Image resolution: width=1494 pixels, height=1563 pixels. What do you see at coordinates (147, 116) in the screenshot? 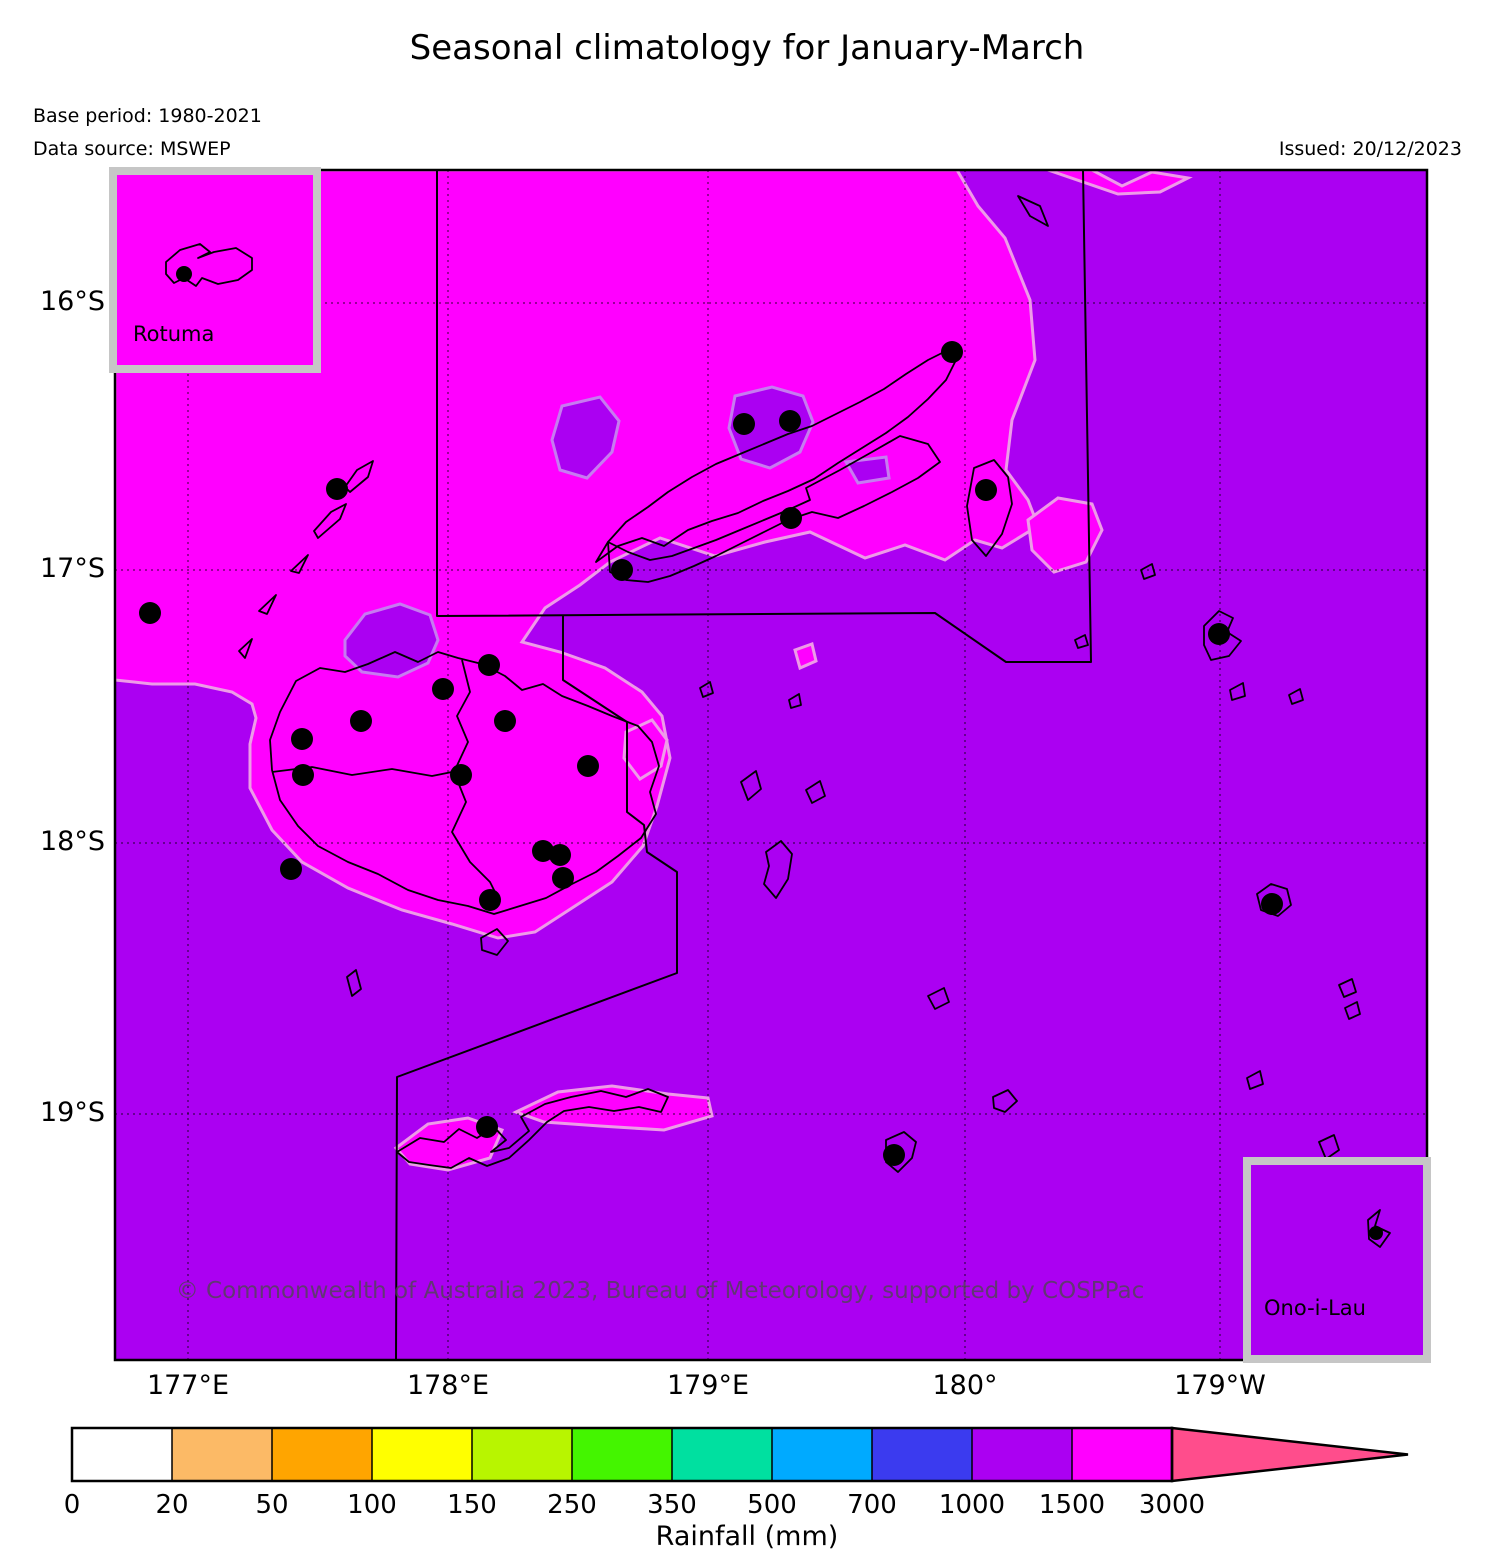
I see `base-period-label: Base period: 1980-2021` at bounding box center [147, 116].